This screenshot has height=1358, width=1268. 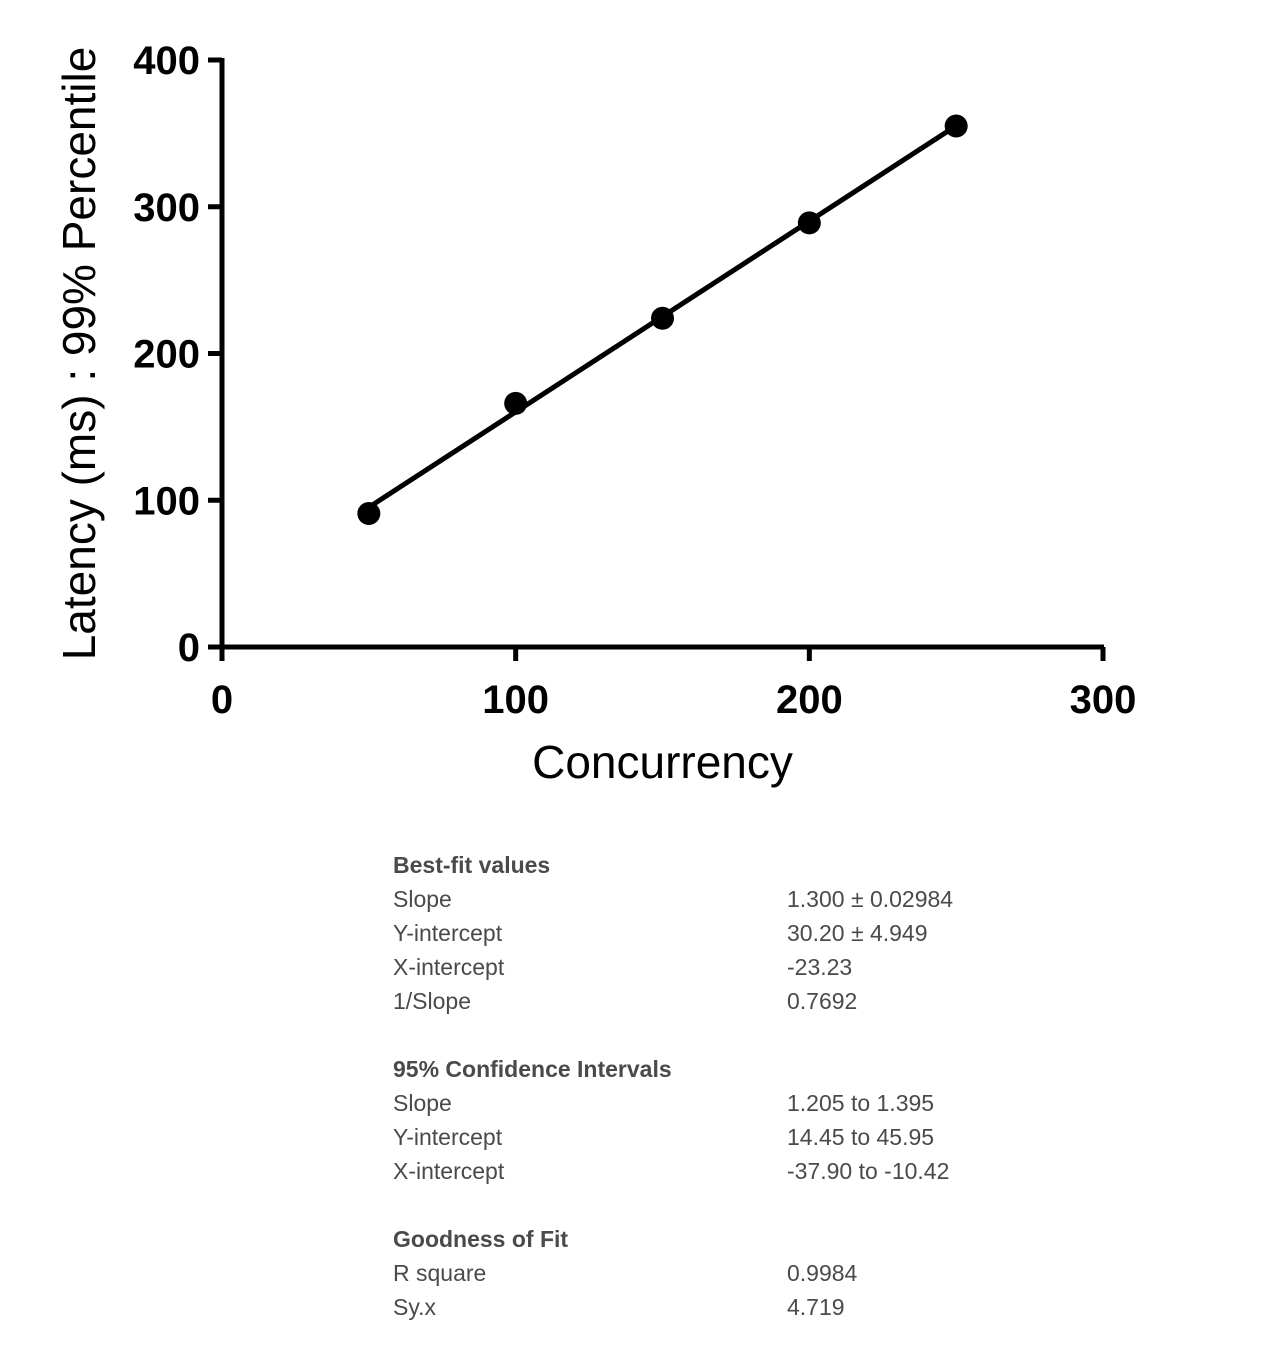 I want to click on row-value: 0.9984, so click(x=822, y=1273).